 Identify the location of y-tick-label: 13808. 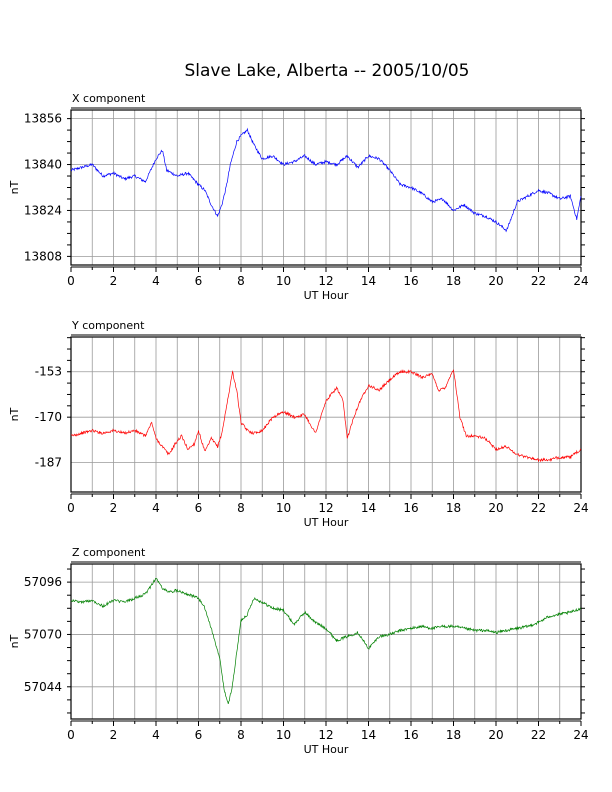
(43, 256).